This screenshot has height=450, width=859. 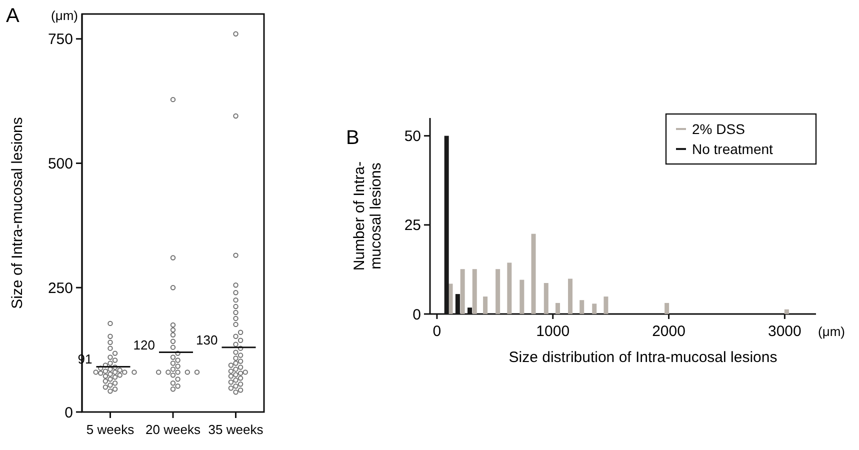 I want to click on x-tick-label: 35 weeks, so click(x=236, y=429).